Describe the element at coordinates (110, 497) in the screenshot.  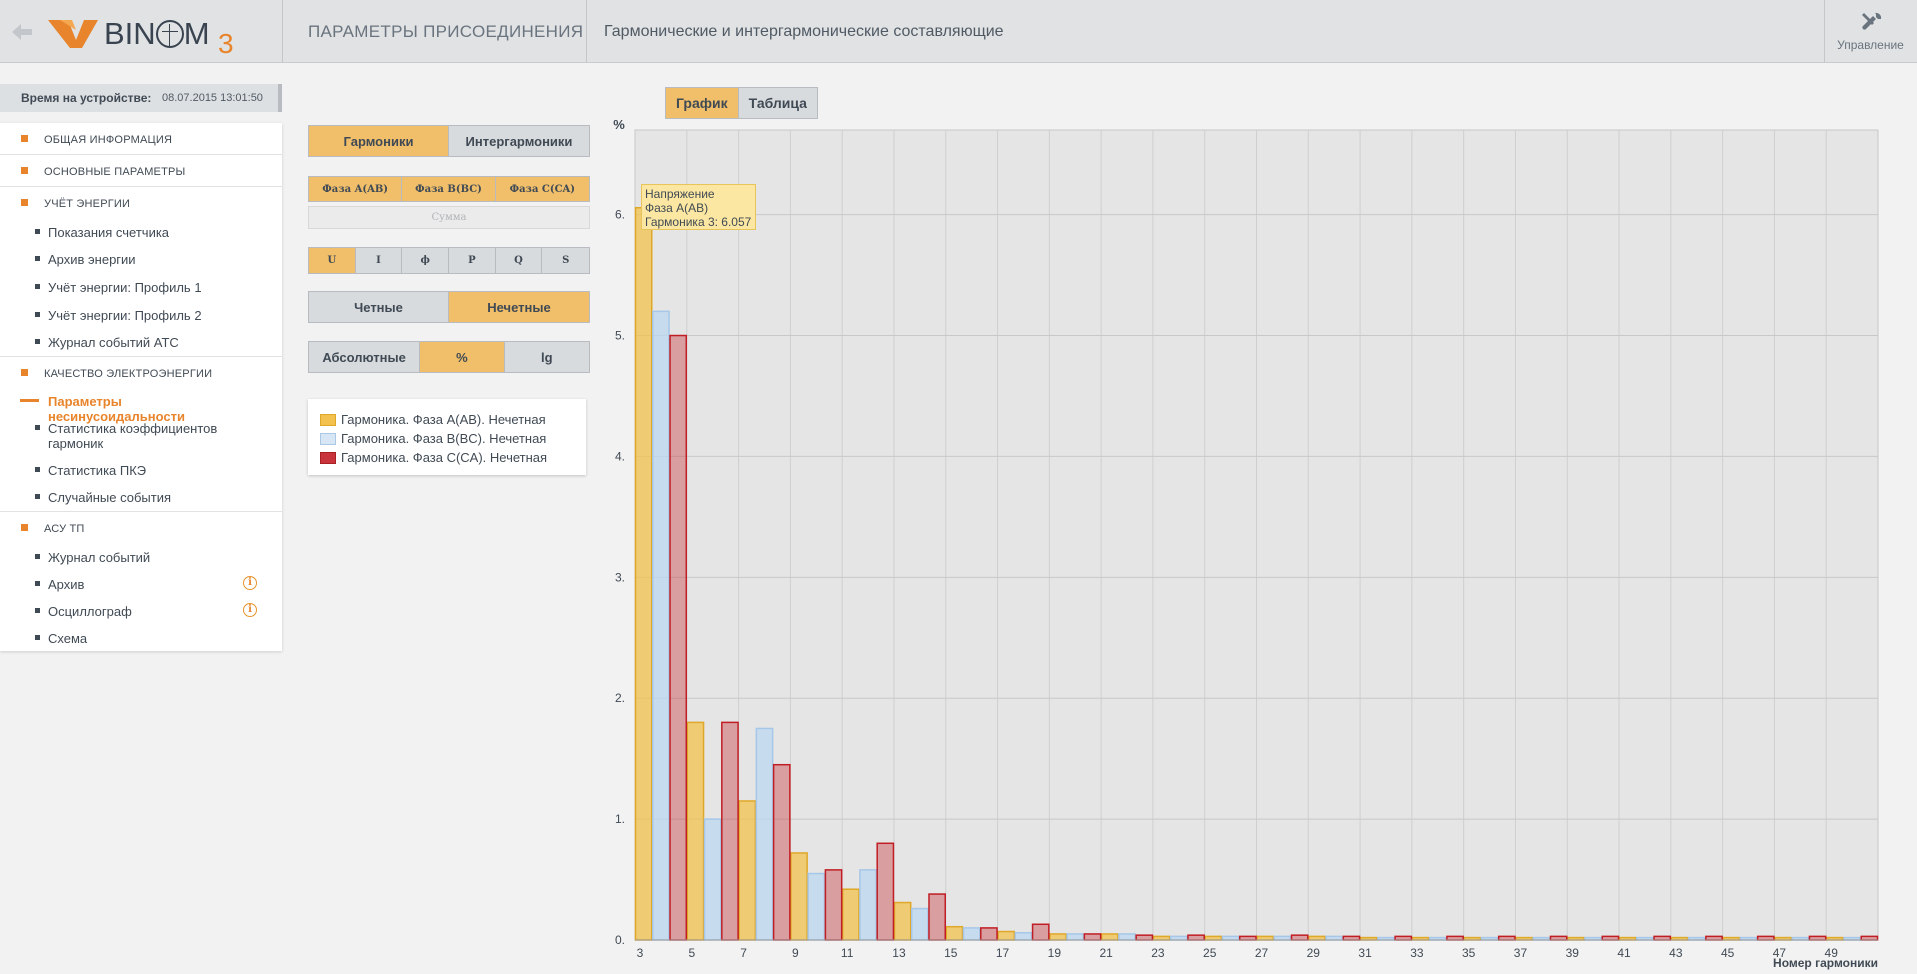
I see `nav-item-label: Случайные события` at that location.